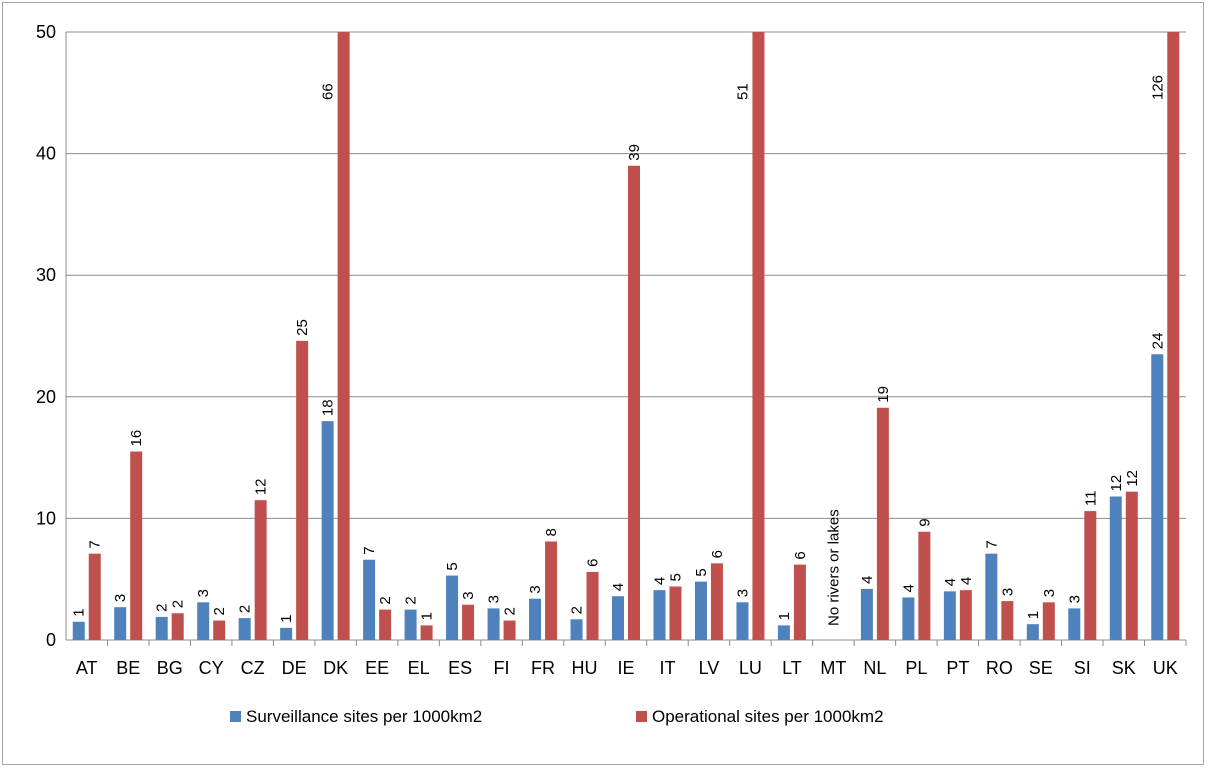  What do you see at coordinates (1032, 632) in the screenshot?
I see `bar-surveillance-se` at bounding box center [1032, 632].